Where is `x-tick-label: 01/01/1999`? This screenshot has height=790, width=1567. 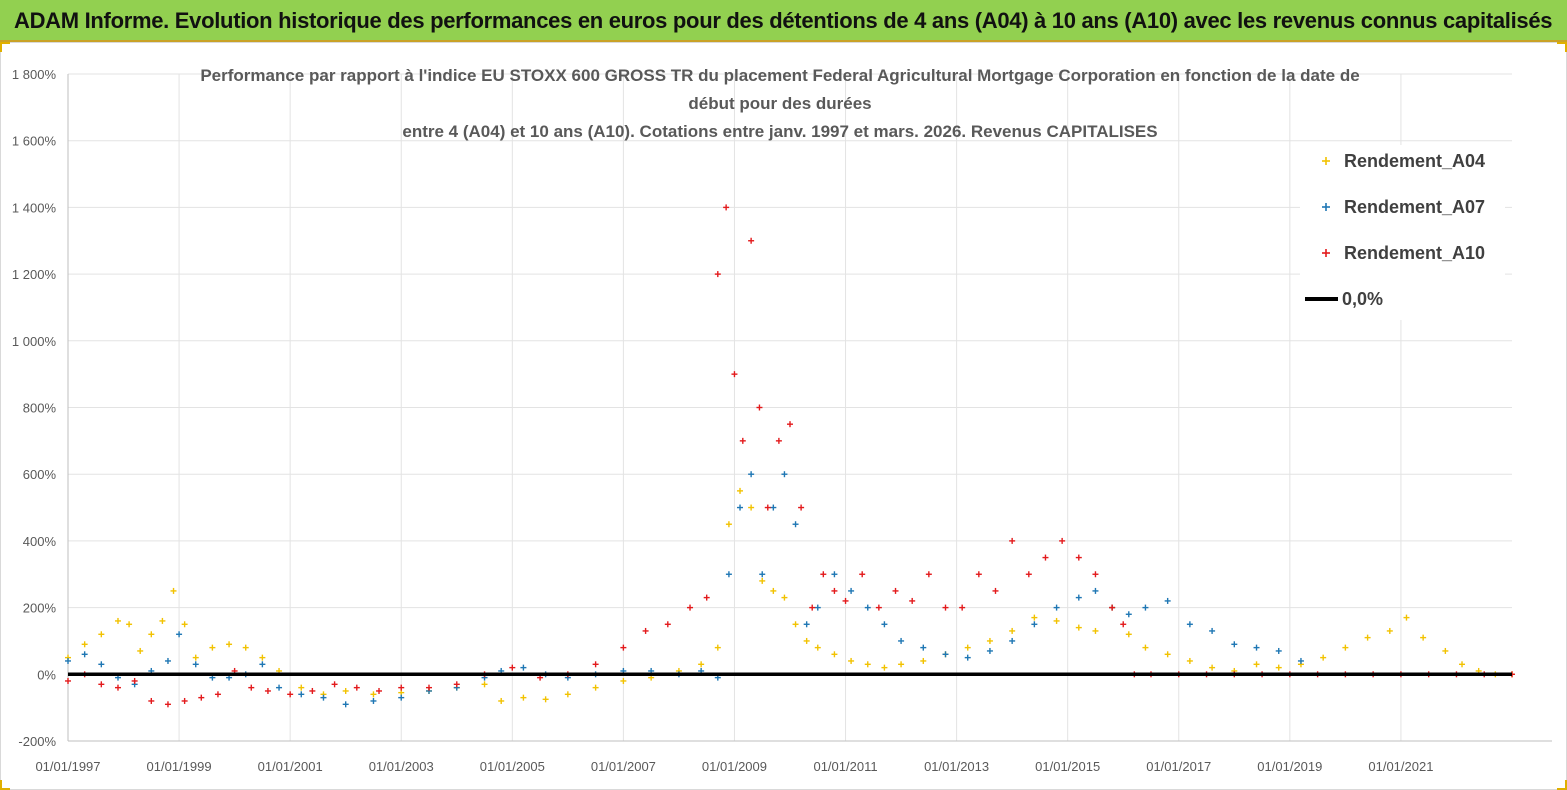 x-tick-label: 01/01/1999 is located at coordinates (179, 766).